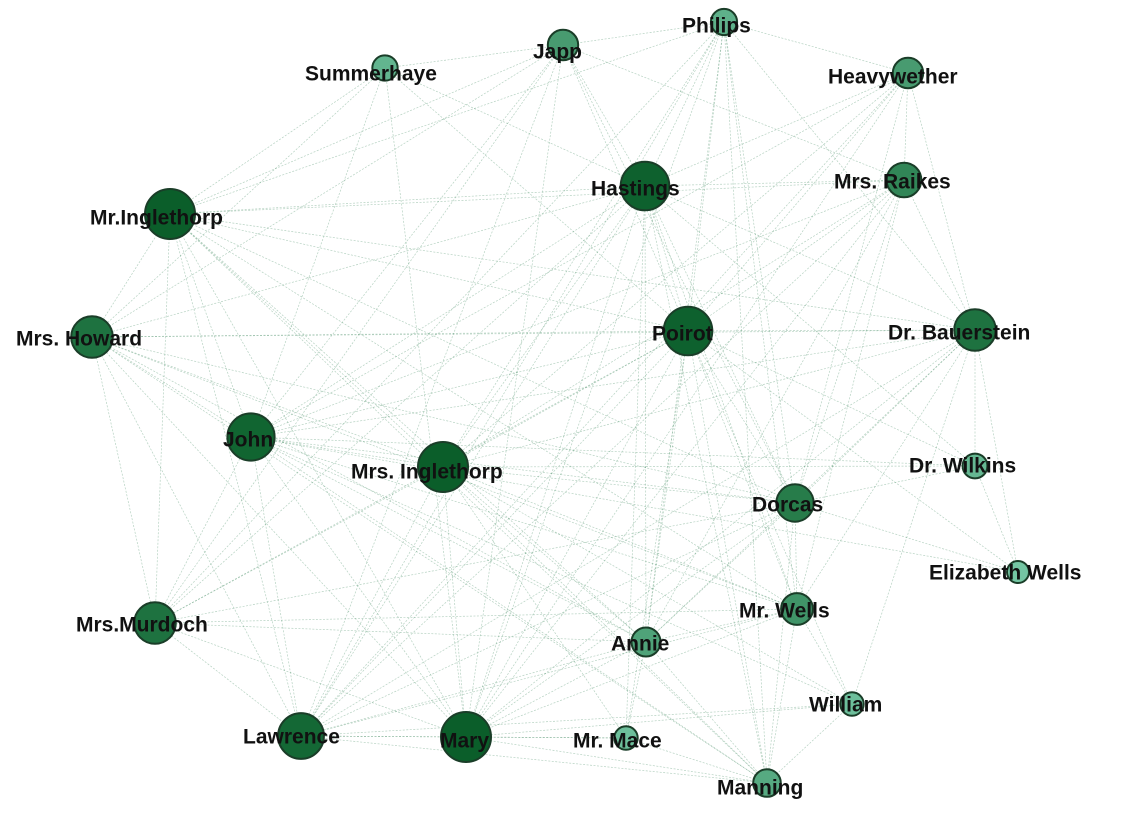  Describe the element at coordinates (908, 73) in the screenshot. I see `node-heavywether` at that location.